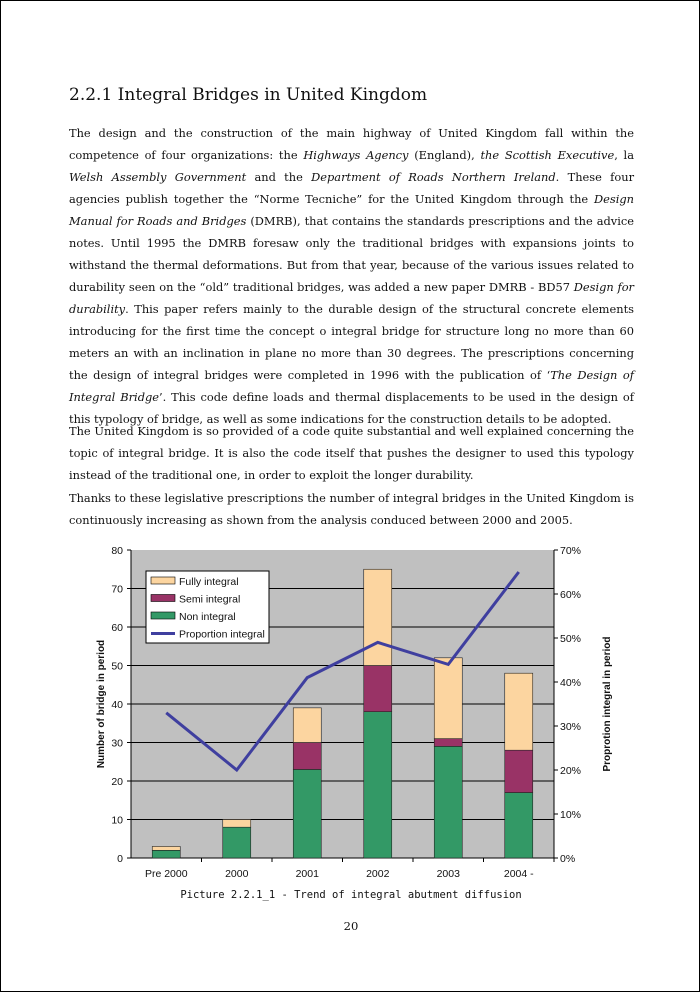  What do you see at coordinates (567, 859) in the screenshot?
I see `y2-tick-label: 0%` at bounding box center [567, 859].